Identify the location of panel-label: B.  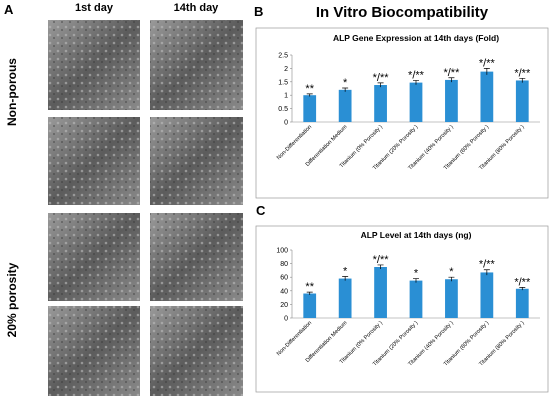
(258, 11).